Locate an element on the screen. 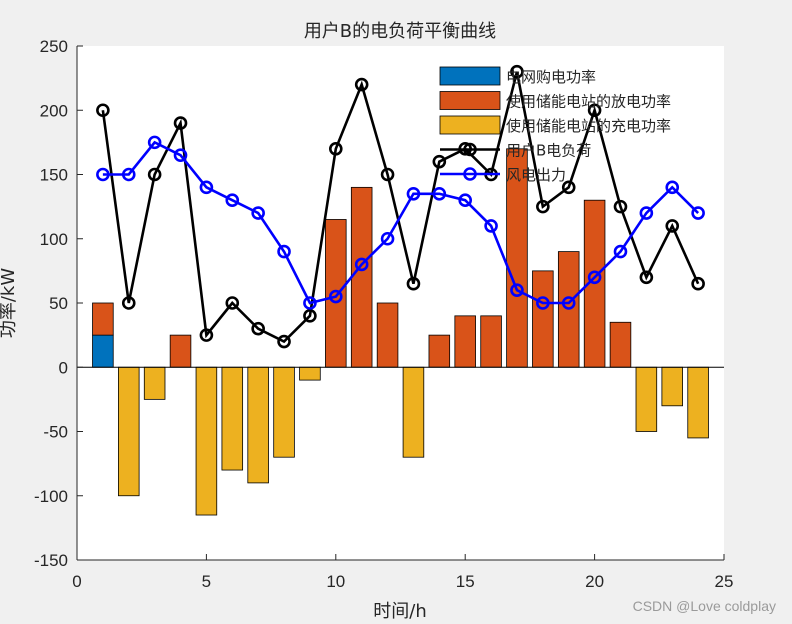 This screenshot has width=792, height=624. point-s1-x20 is located at coordinates (594, 277).